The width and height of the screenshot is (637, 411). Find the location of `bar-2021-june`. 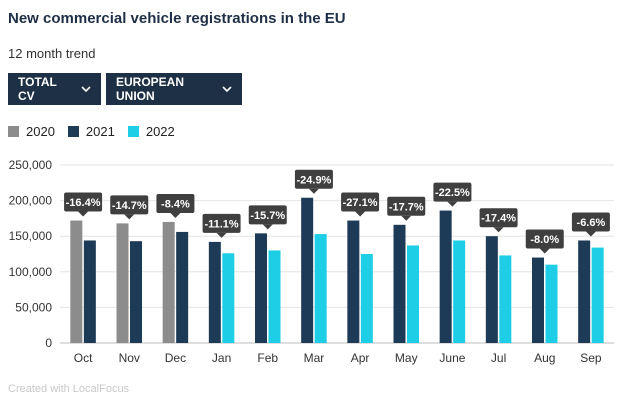

bar-2021-june is located at coordinates (445, 276).